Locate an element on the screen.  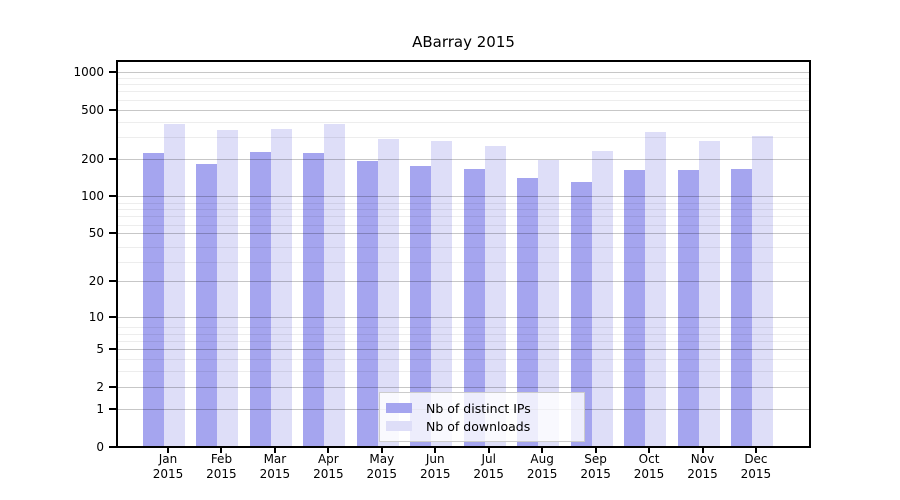
x-tick-label-mar: Mar 2015 is located at coordinates (275, 467).